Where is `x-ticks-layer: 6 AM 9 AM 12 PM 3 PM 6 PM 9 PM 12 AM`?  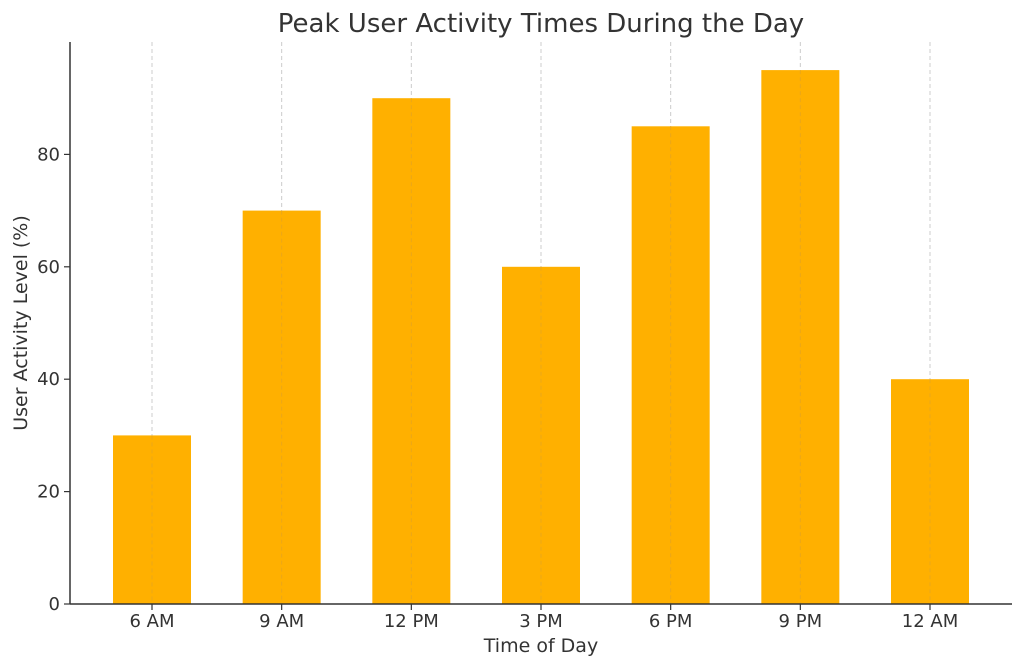 x-ticks-layer: 6 AM 9 AM 12 PM 3 PM 6 PM 9 PM 12 AM is located at coordinates (543, 618).